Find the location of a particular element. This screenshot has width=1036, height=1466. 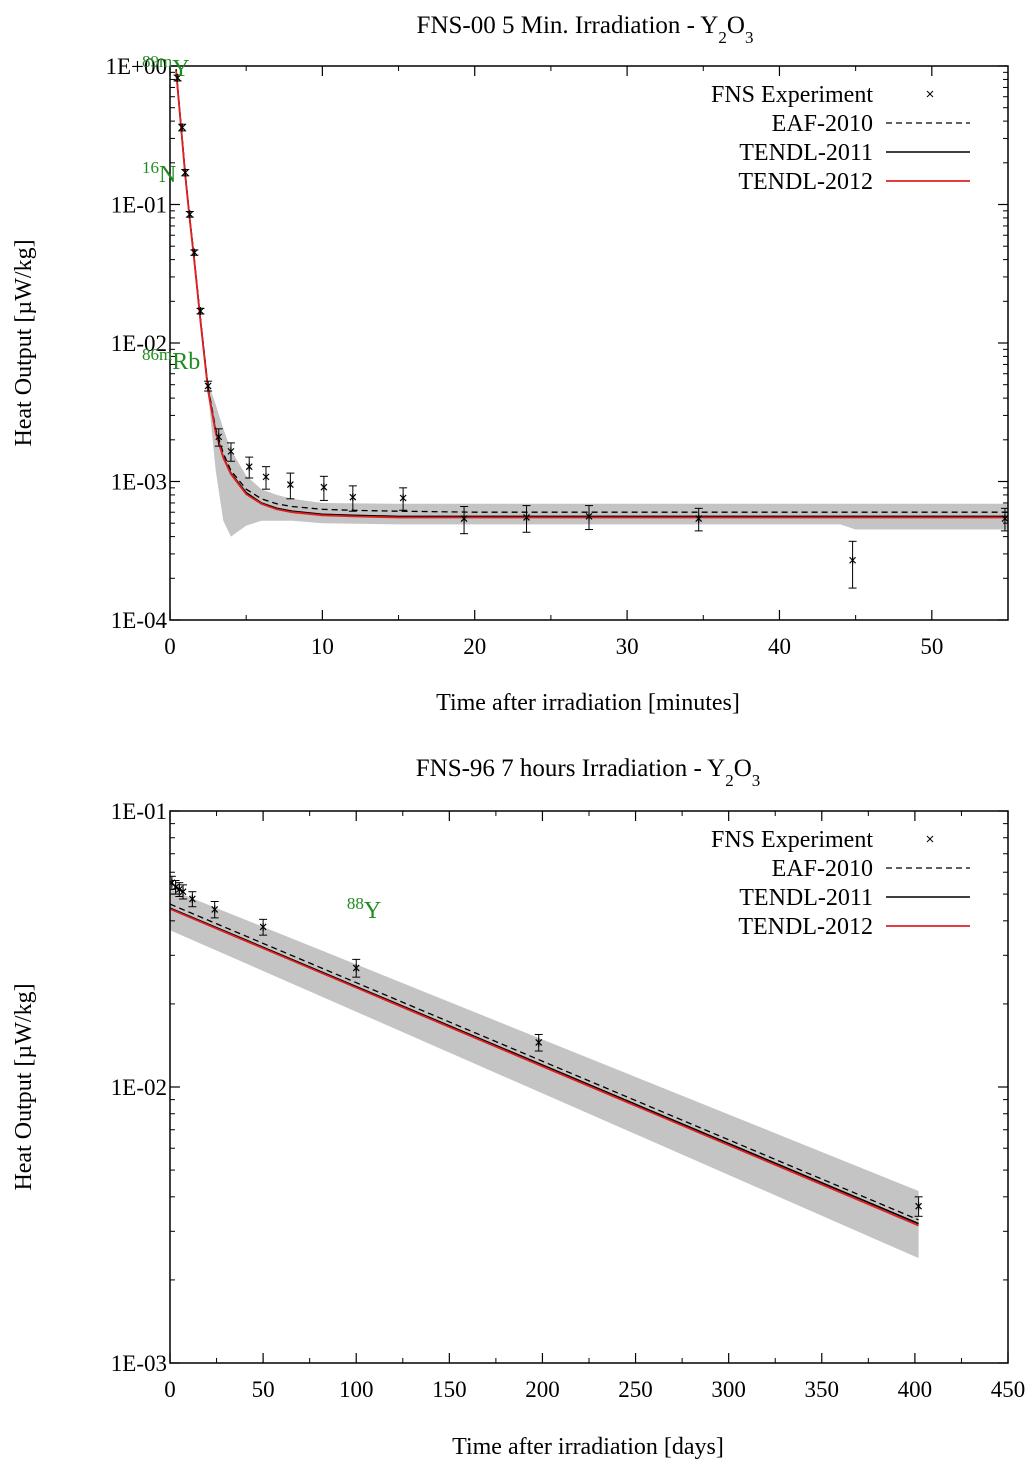

chart-1-legend-label-3: TENDL-2012 is located at coordinates (805, 182).